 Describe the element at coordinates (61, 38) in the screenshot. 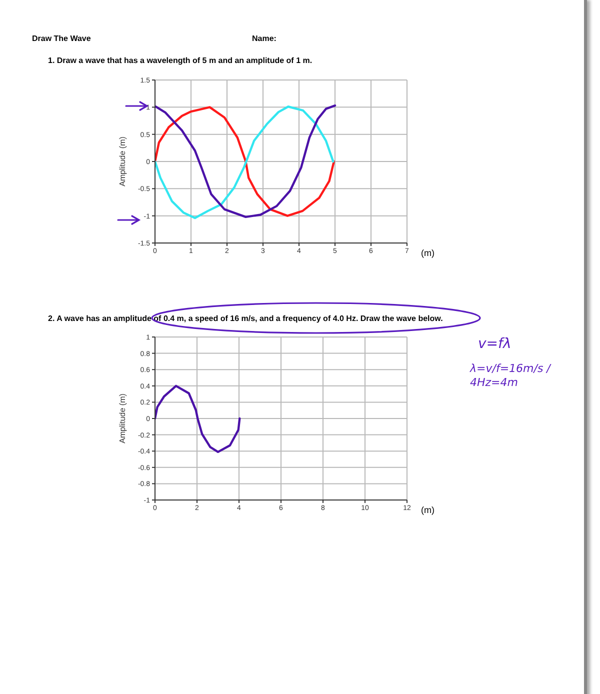

I see `text: Draw The Wave` at that location.